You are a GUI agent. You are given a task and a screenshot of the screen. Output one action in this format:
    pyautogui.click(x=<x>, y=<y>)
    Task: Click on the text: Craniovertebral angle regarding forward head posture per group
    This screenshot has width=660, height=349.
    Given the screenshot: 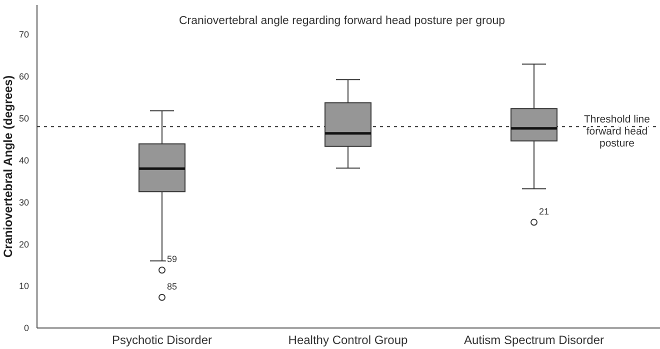 What is the action you would take?
    pyautogui.click(x=342, y=21)
    